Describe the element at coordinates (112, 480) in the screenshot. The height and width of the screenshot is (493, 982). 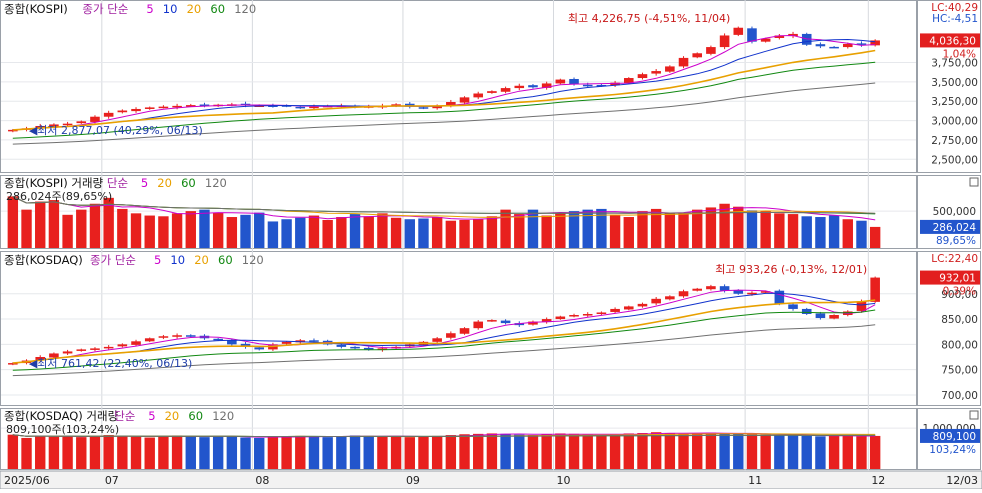
I see `x-axis-label: 07` at that location.